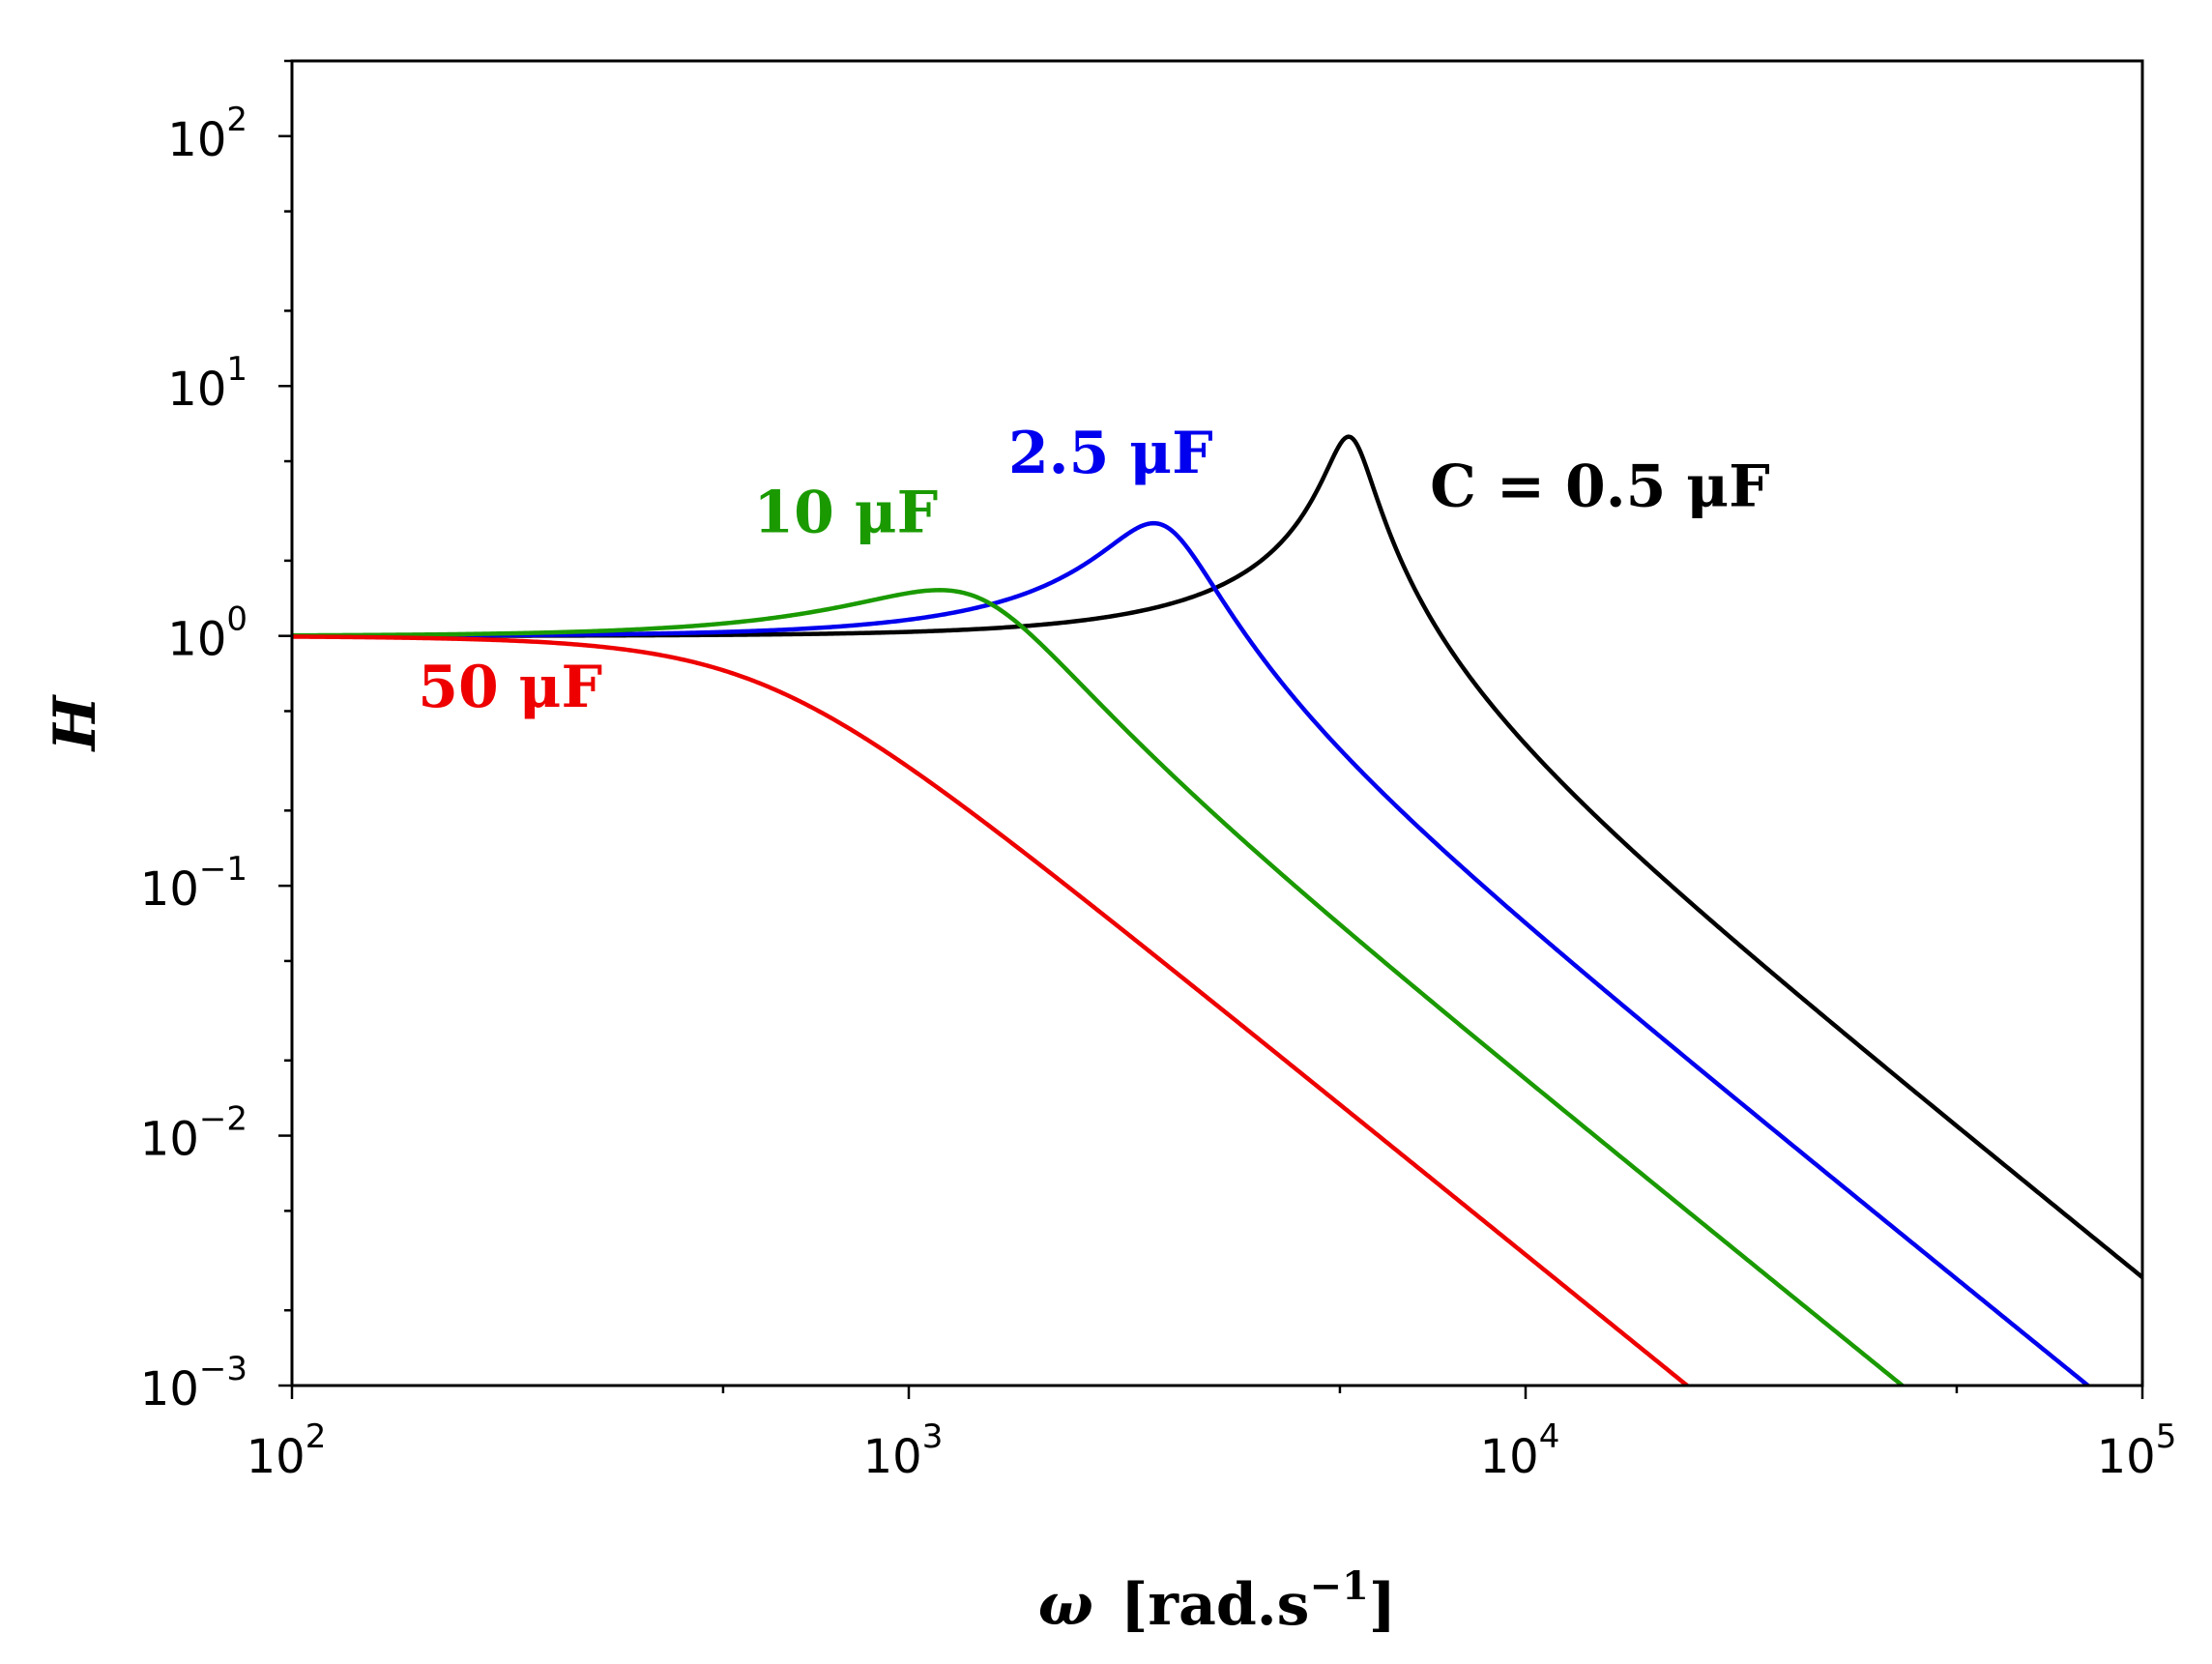 The width and height of the screenshot is (2212, 1664). What do you see at coordinates (1217, 1601) in the screenshot?
I see `x-axis-title: ω [rad.s−1]` at bounding box center [1217, 1601].